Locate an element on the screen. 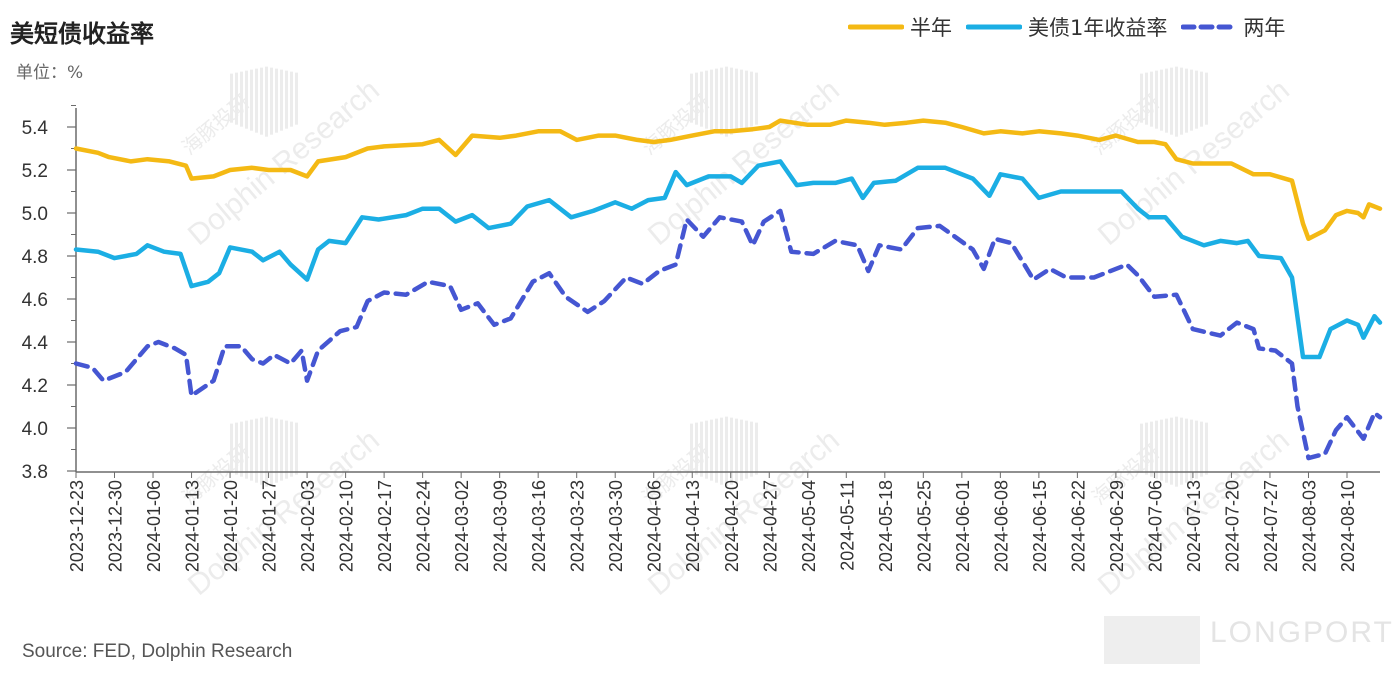 The width and height of the screenshot is (1398, 682). x-tick-label: 2024-06-01 is located at coordinates (963, 526).